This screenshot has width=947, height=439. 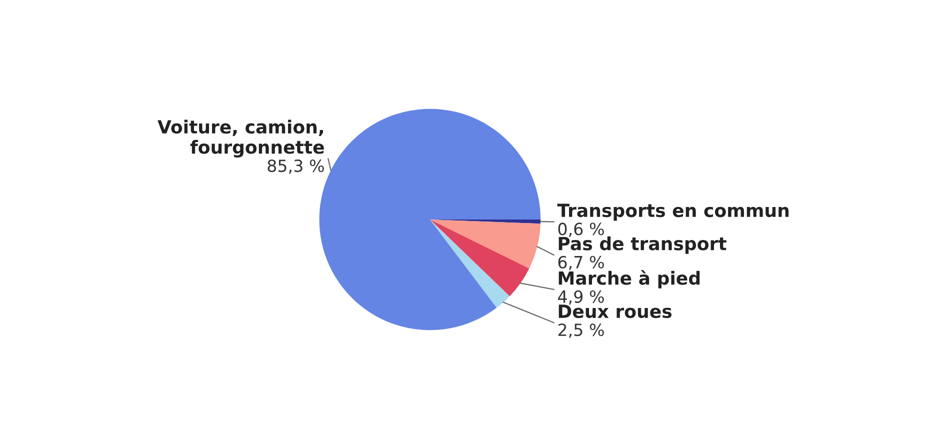 What do you see at coordinates (581, 331) in the screenshot?
I see `data-label: 2,5 %` at bounding box center [581, 331].